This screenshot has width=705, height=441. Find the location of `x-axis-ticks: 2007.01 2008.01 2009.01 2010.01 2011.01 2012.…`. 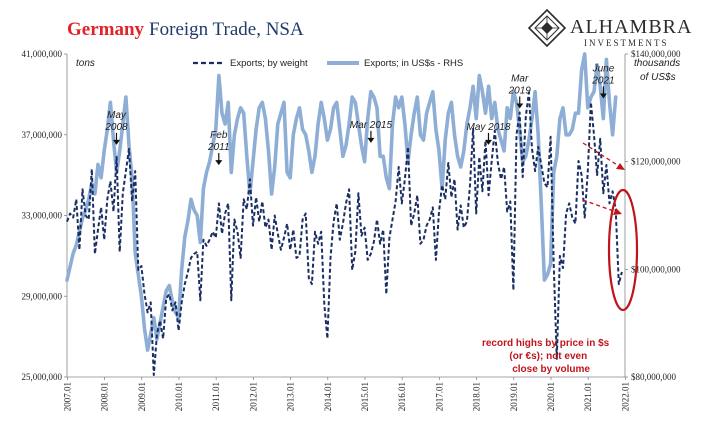

x-axis-ticks: 2007.01 2008.01 2009.01 2010.01 2011.01 2012.… is located at coordinates (346, 394).